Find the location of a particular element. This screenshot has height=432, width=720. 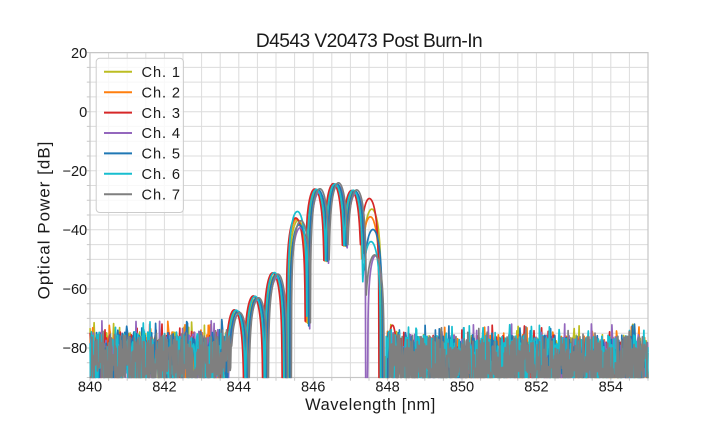

svg-text: −20 is located at coordinates (74, 172).